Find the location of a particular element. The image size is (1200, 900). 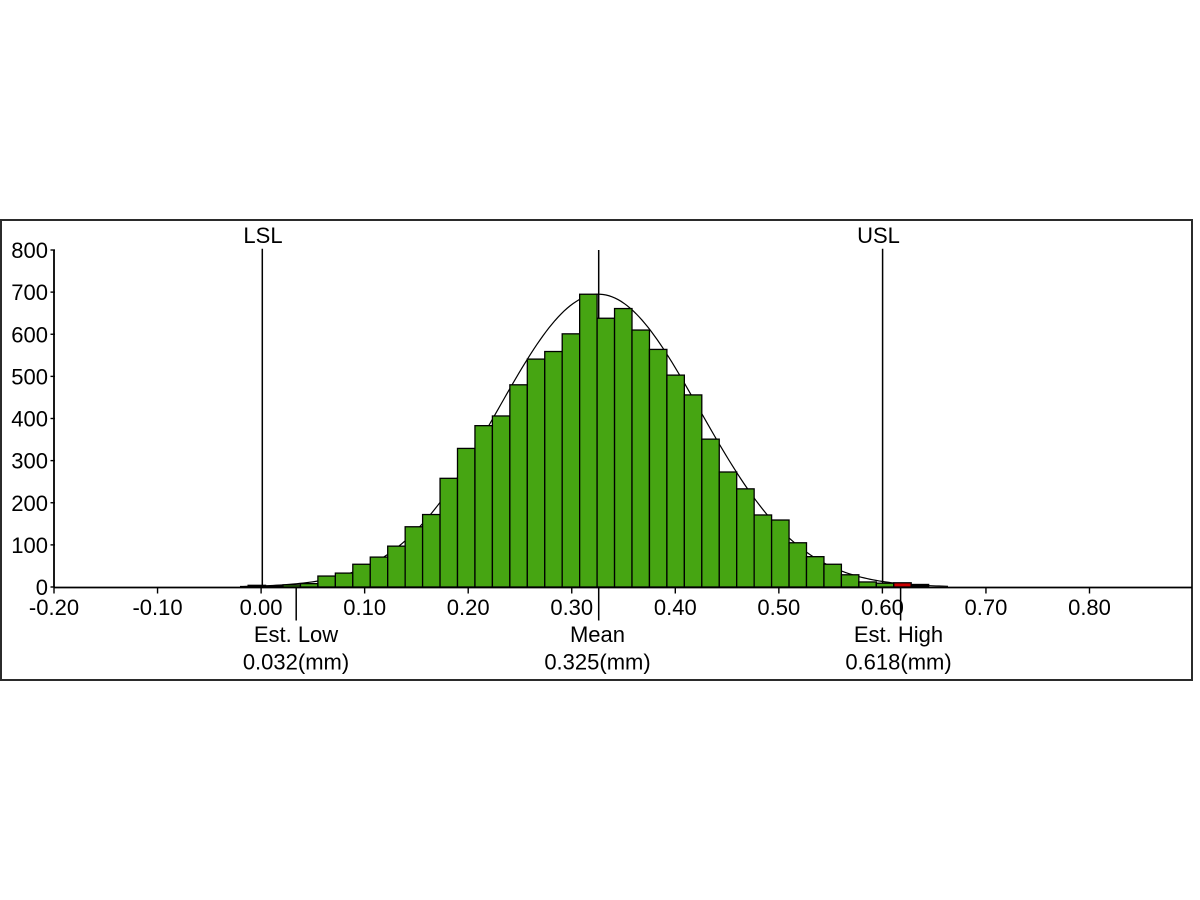

svg-text: 600 is located at coordinates (29, 334).